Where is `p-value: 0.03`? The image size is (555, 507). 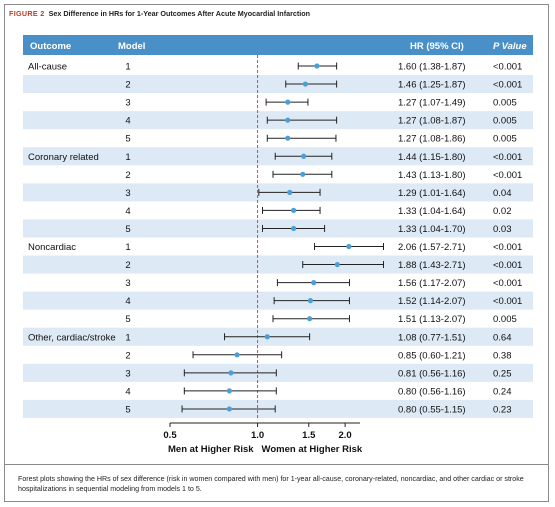
p-value: 0.03 is located at coordinates (502, 229).